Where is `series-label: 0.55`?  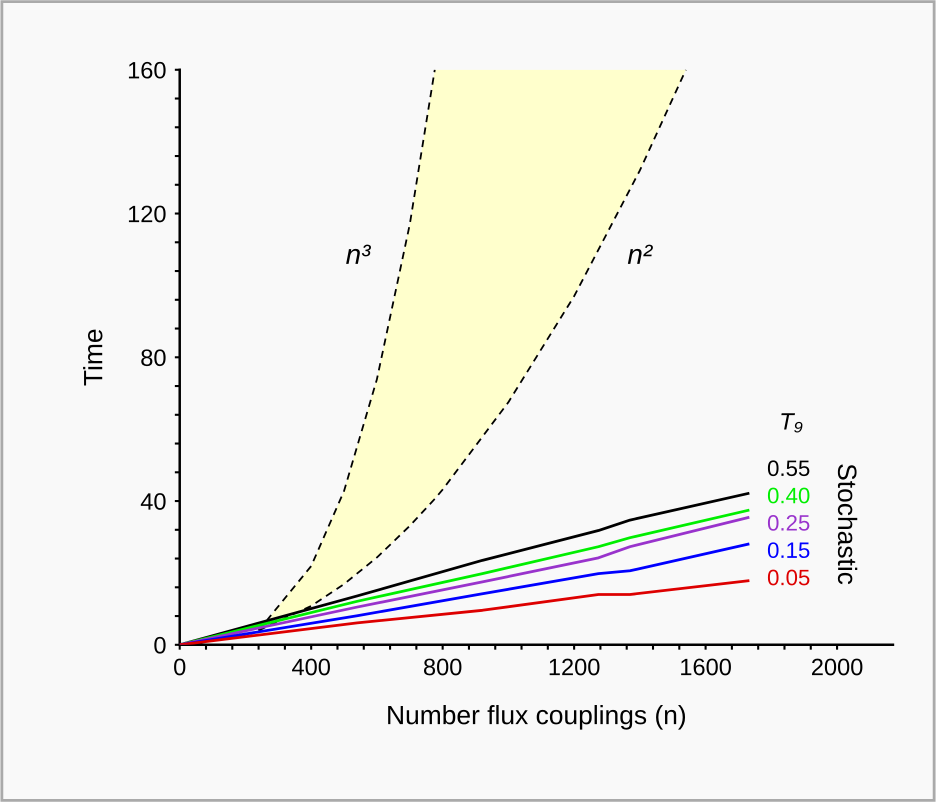 series-label: 0.55 is located at coordinates (789, 468).